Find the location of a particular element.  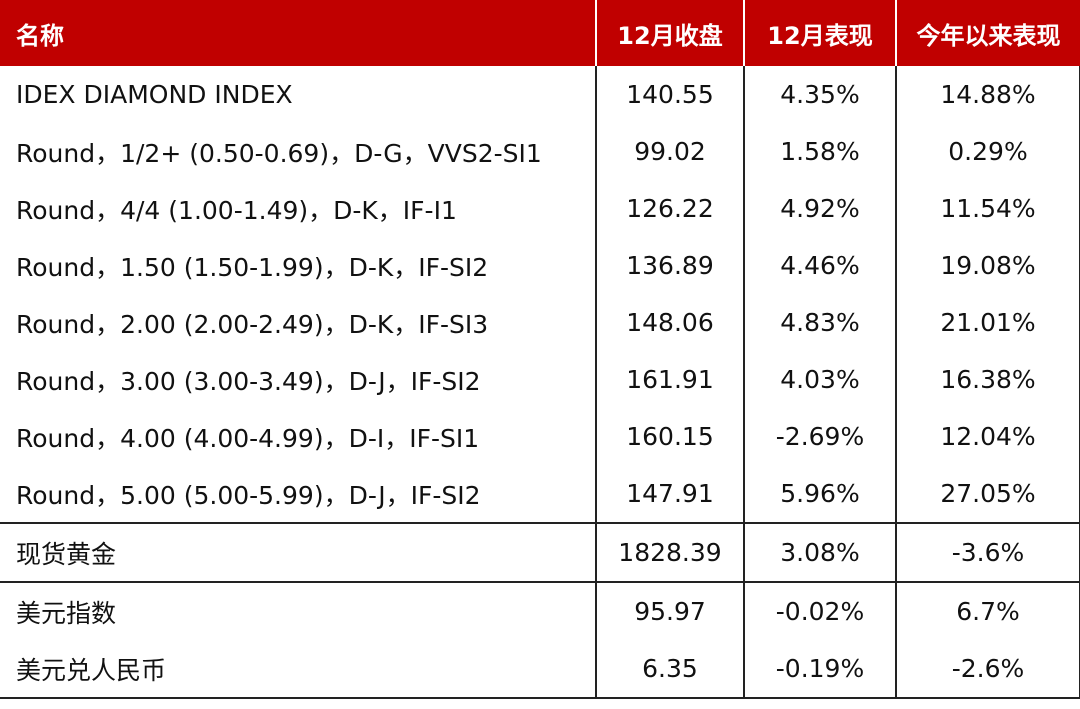

cell-close: 161.91 is located at coordinates (670, 379).